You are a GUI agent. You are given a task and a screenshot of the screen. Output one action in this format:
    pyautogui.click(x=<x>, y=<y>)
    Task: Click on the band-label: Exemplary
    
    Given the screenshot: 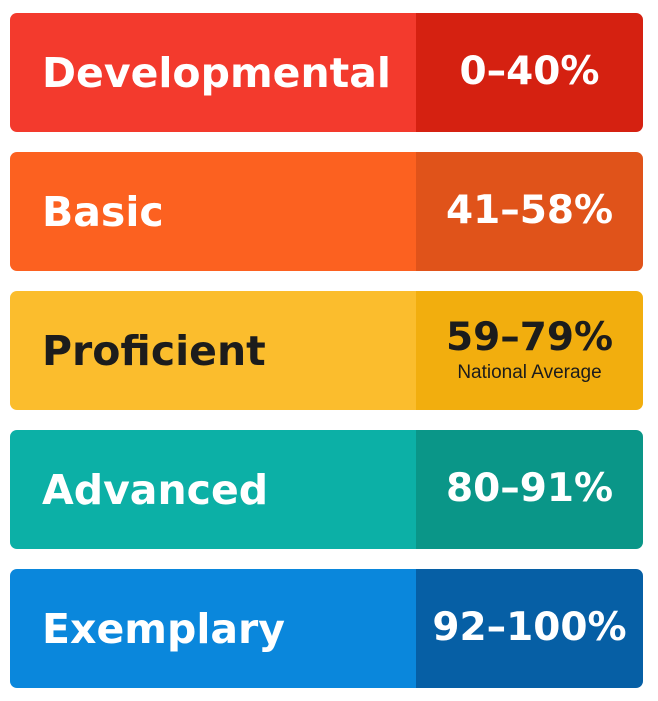 What is the action you would take?
    pyautogui.click(x=213, y=628)
    